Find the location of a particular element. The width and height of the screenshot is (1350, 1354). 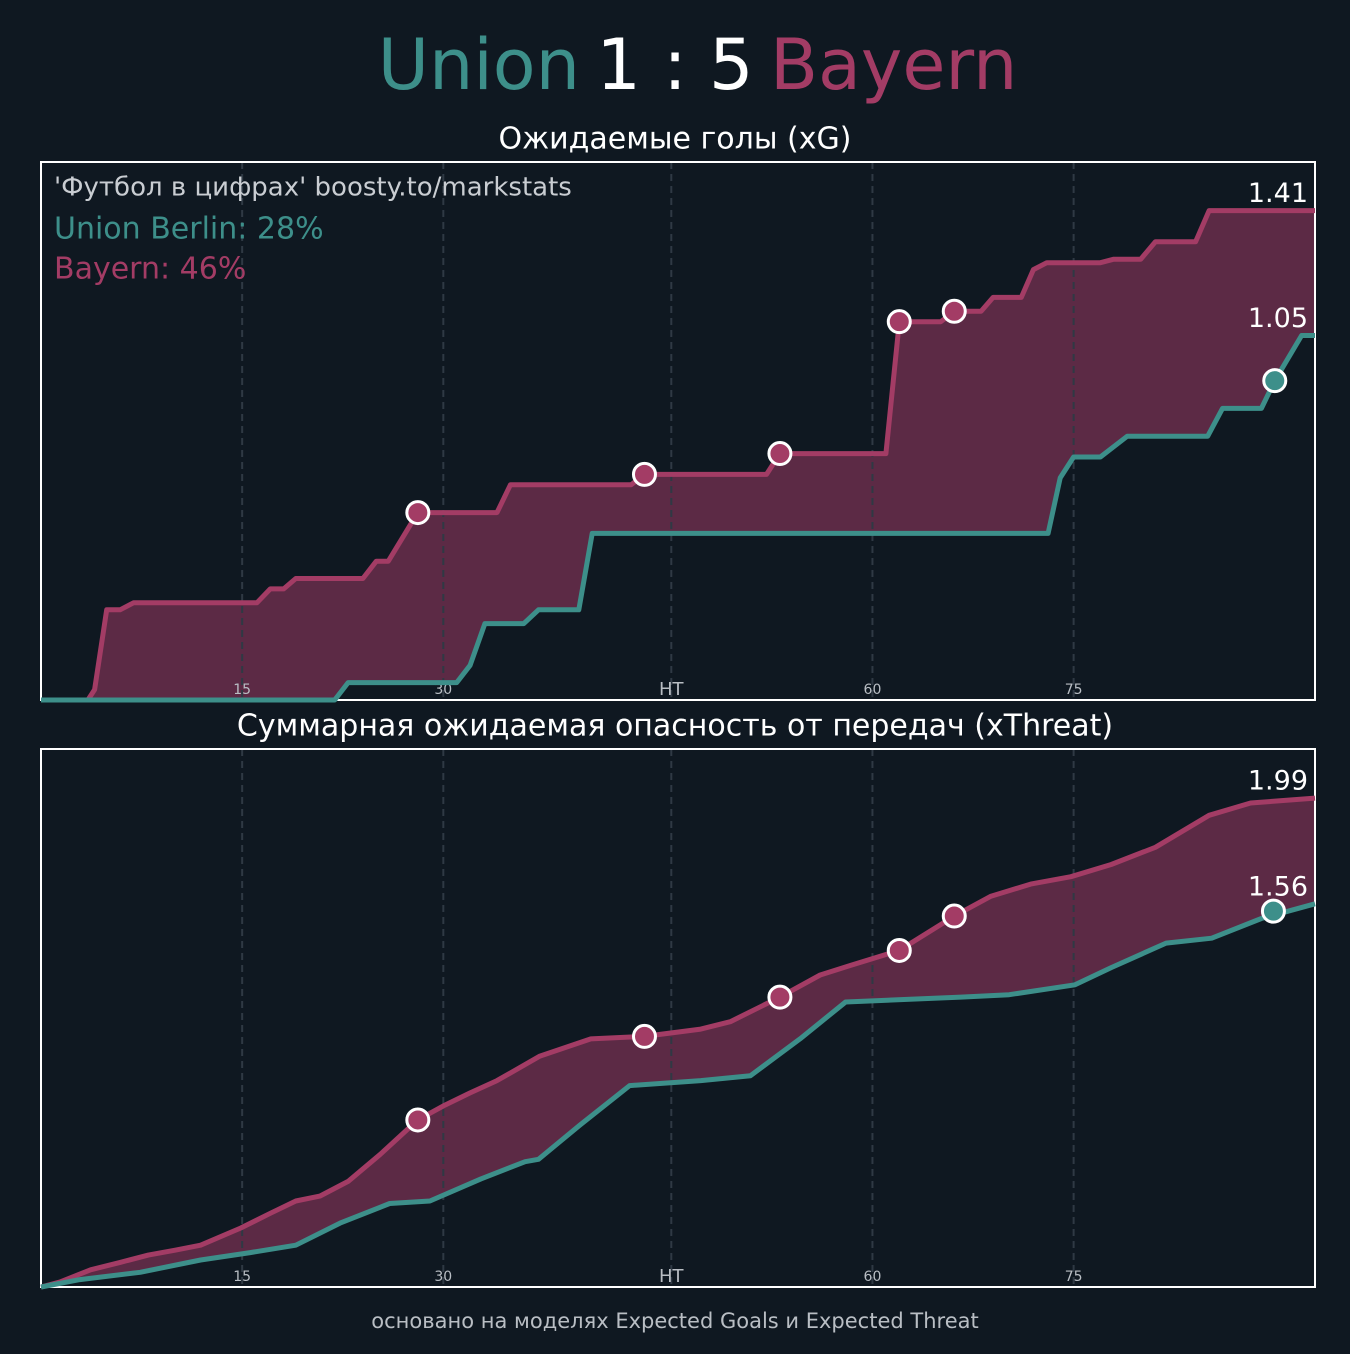

away-team: Bayern is located at coordinates (893, 65).